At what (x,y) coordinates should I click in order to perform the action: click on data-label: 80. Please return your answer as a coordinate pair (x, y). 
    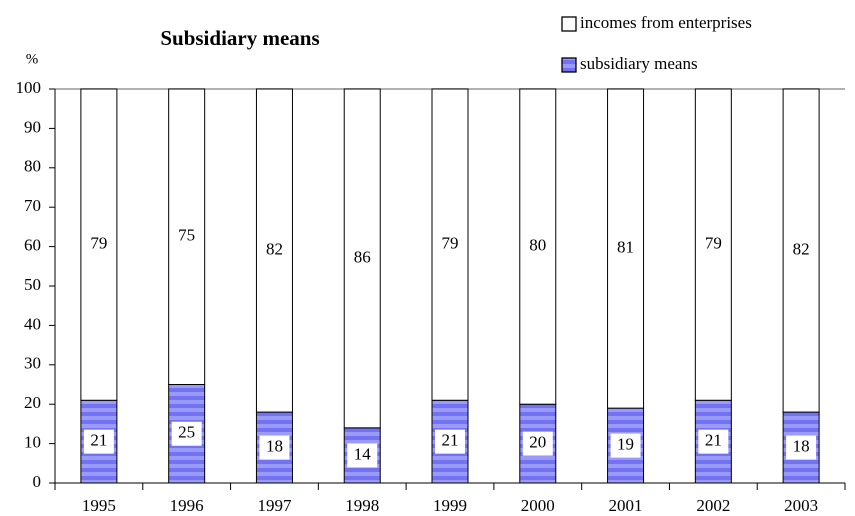
    Looking at the image, I should click on (537, 245).